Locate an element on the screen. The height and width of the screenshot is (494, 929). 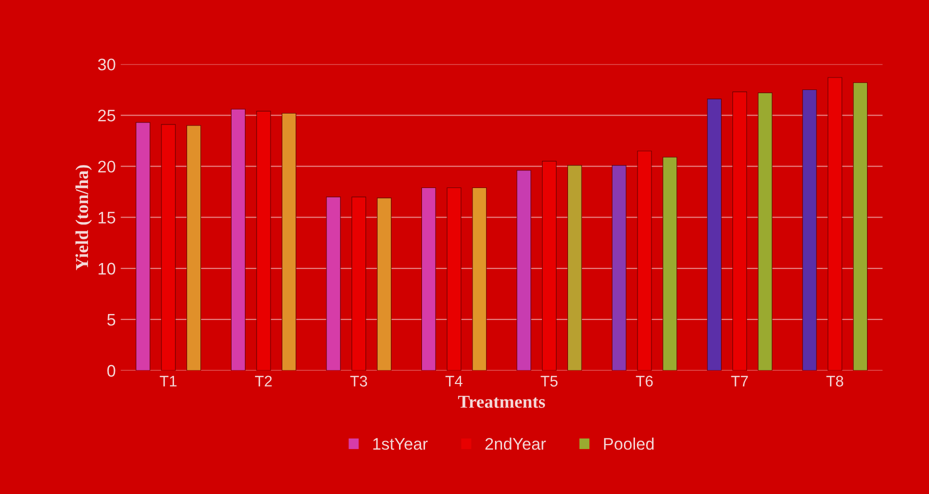
legend-label: 1stYear is located at coordinates (400, 444).